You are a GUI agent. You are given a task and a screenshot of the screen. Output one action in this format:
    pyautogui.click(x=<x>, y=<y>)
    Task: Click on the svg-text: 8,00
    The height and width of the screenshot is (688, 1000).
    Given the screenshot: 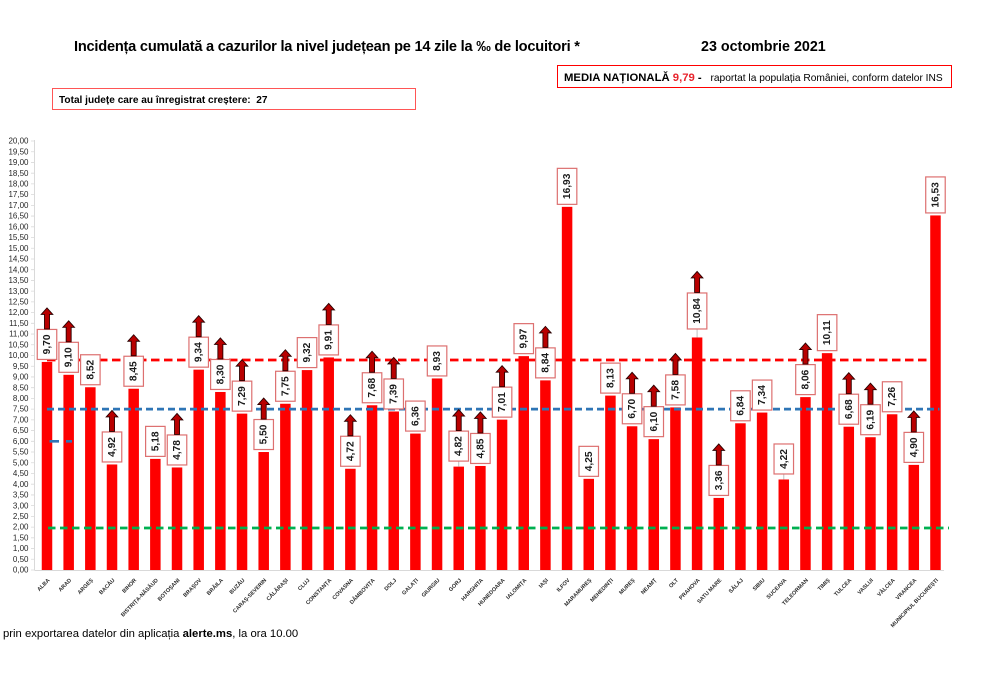 What is the action you would take?
    pyautogui.click(x=21, y=398)
    